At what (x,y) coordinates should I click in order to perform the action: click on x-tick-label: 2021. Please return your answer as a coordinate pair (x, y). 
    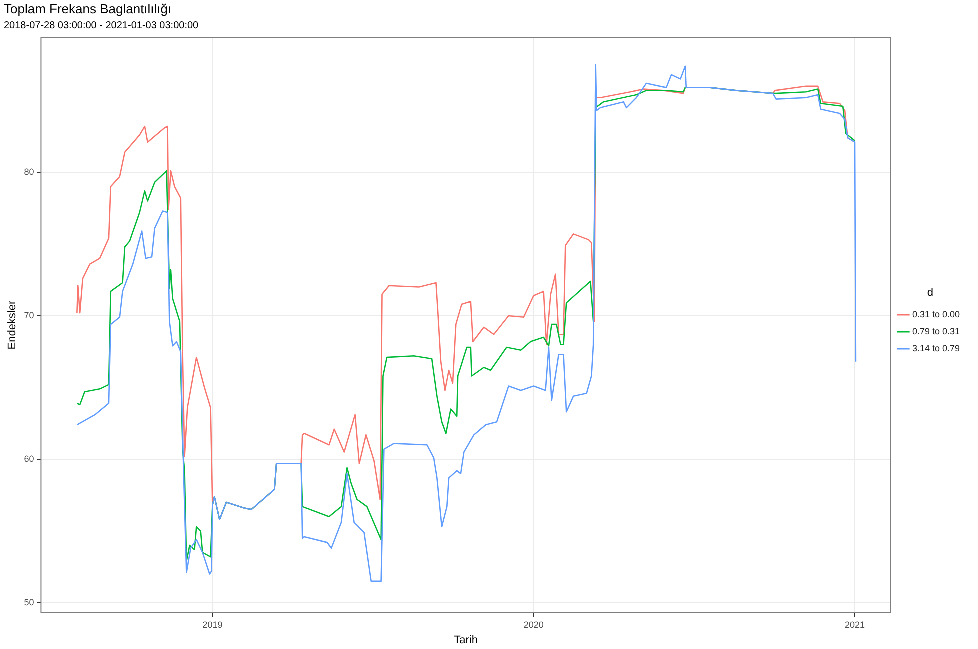
    Looking at the image, I should click on (855, 625).